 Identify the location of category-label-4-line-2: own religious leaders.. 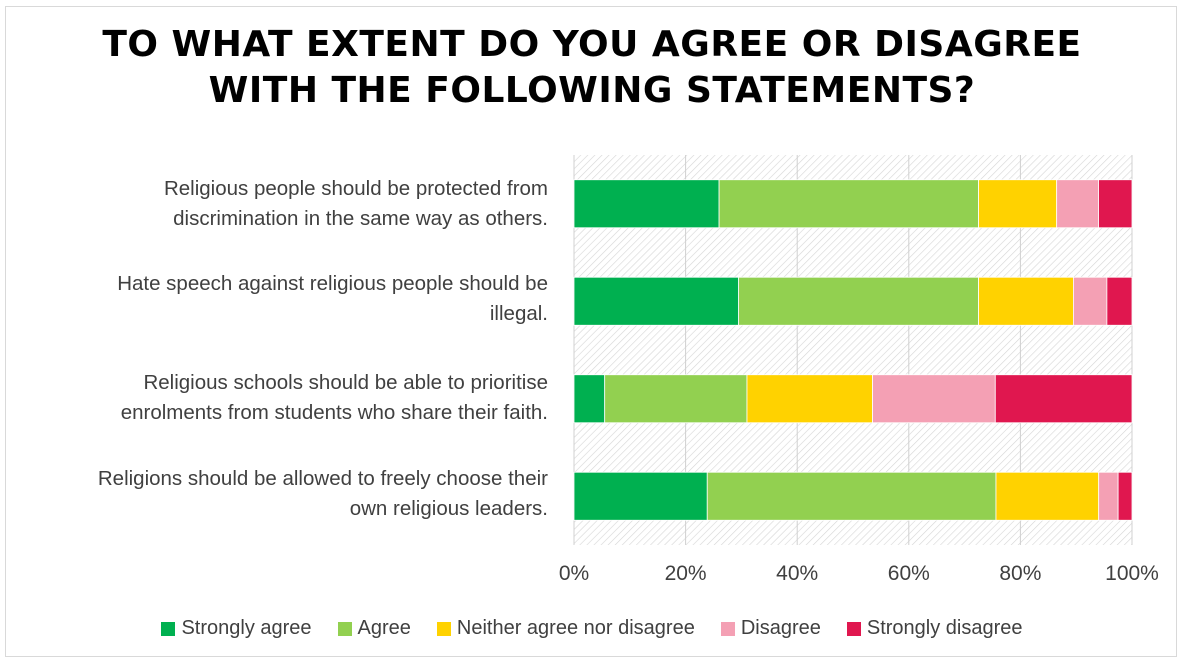
(448, 508).